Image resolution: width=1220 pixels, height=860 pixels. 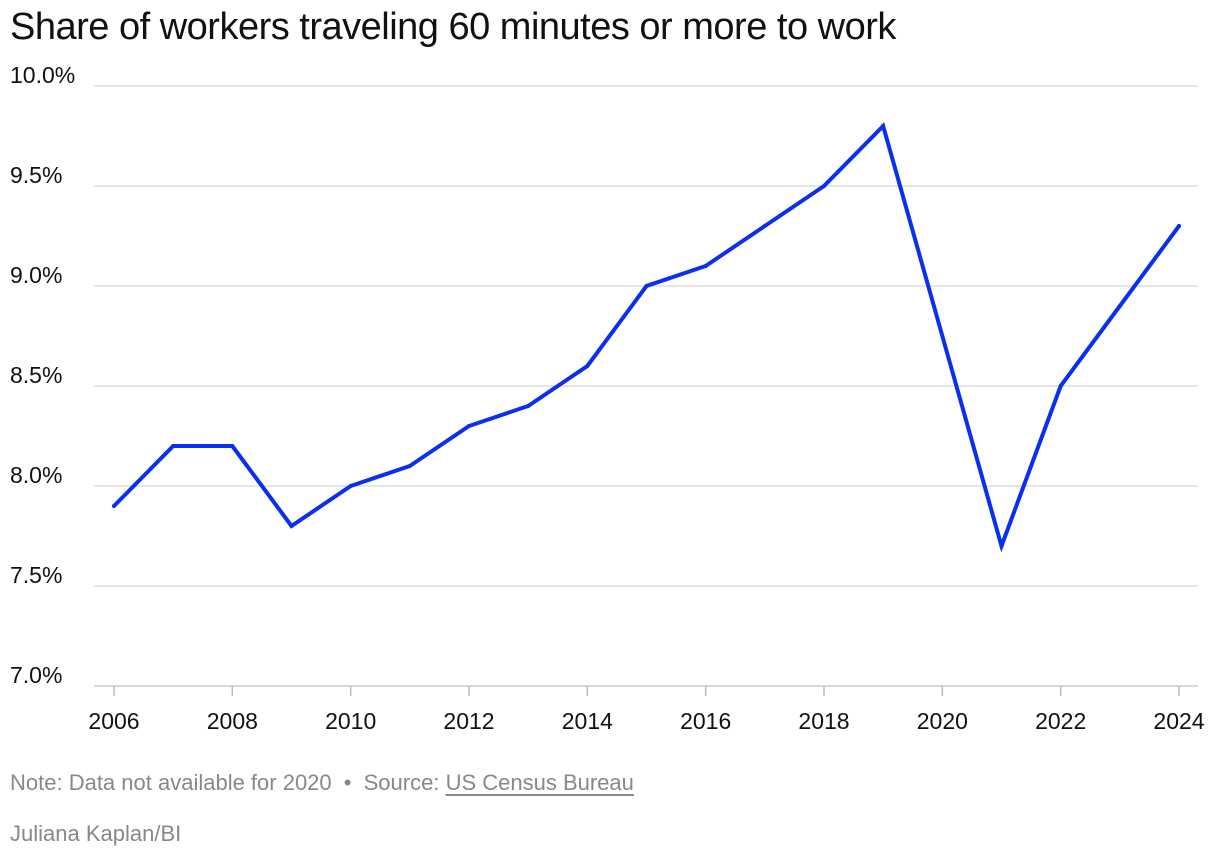 What do you see at coordinates (96, 833) in the screenshot?
I see `chart-credit: Juliana Kaplan/BI` at bounding box center [96, 833].